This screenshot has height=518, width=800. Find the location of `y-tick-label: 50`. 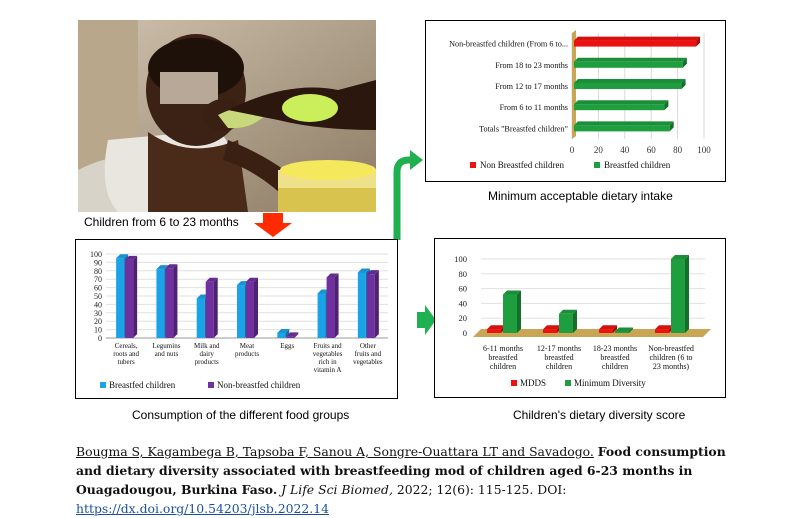

y-tick-label: 50 is located at coordinates (98, 296).